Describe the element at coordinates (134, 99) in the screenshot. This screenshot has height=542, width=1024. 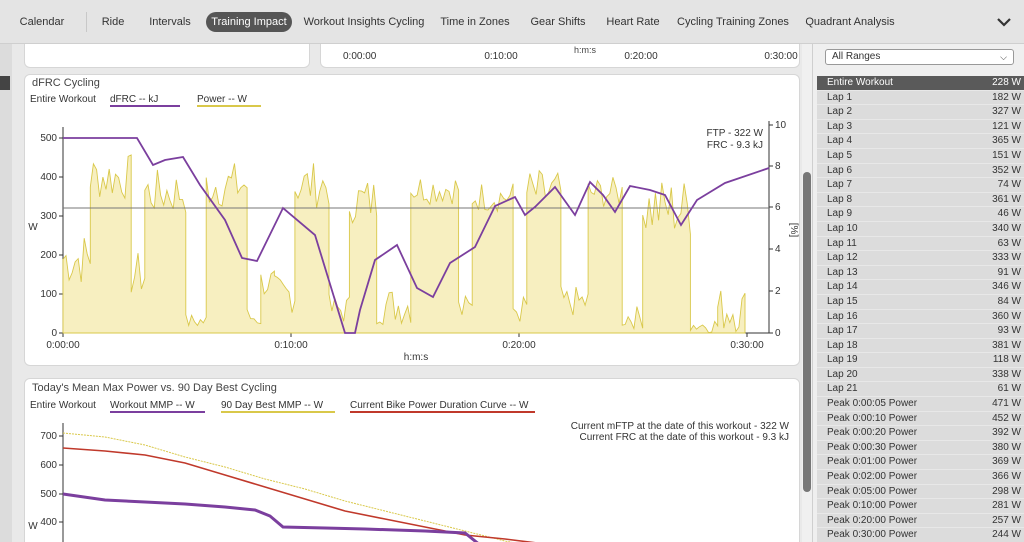
I see `legend-dfrc: dFRC -- kJ` at that location.